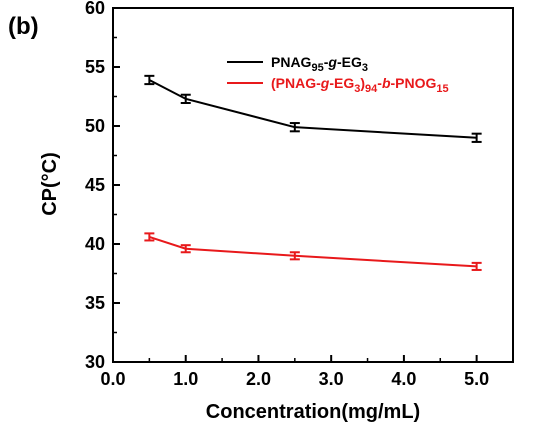 Image resolution: width=550 pixels, height=440 pixels. What do you see at coordinates (258, 379) in the screenshot?
I see `x-tick-label: 2.0` at bounding box center [258, 379].